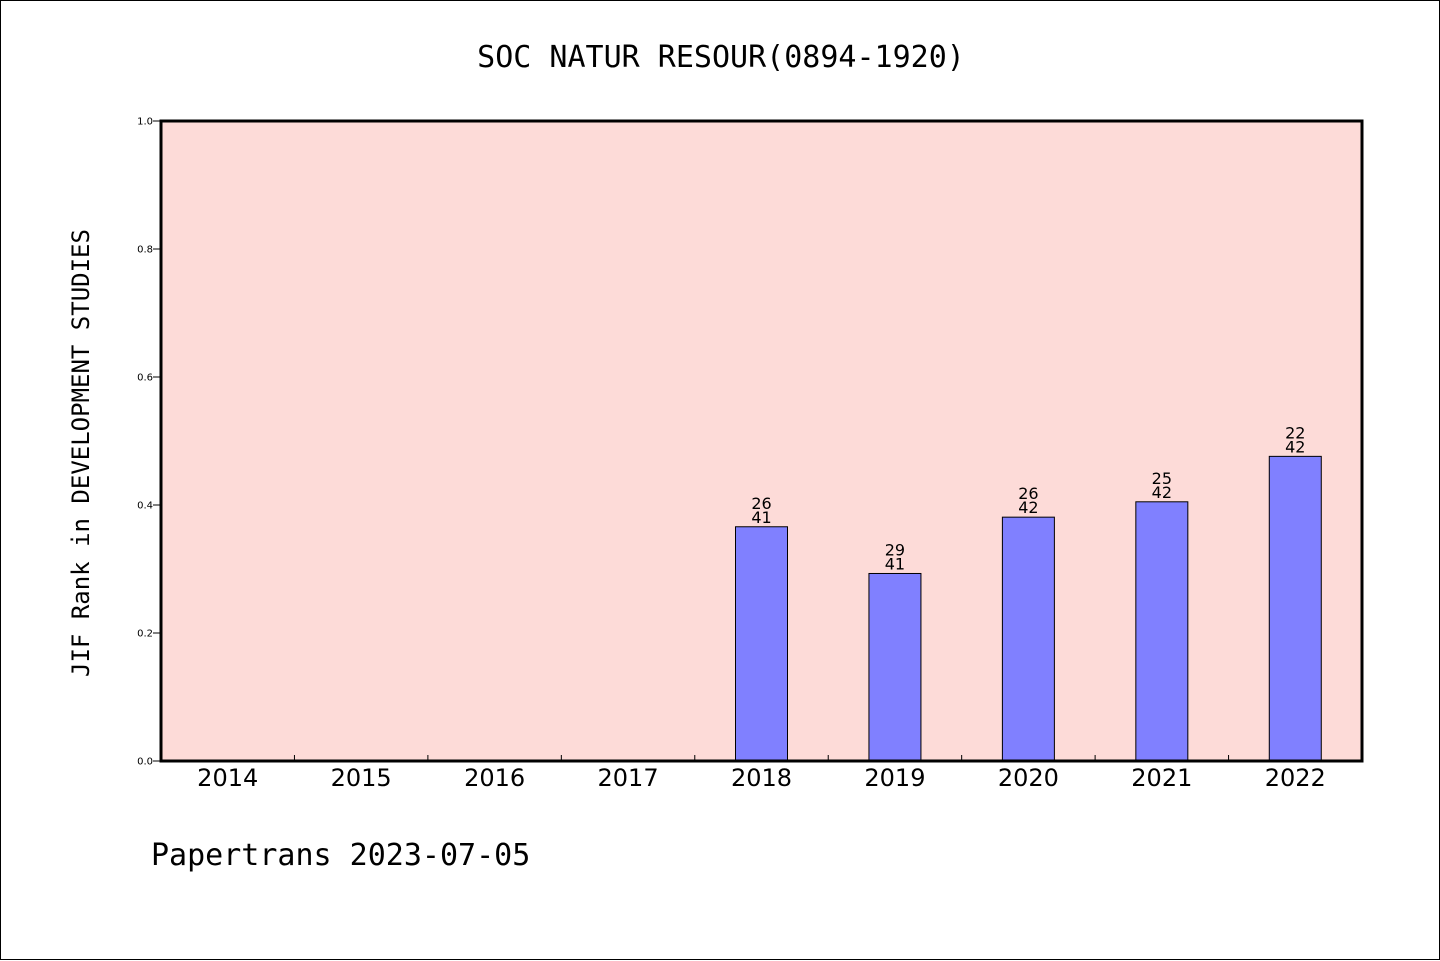 The width and height of the screenshot is (1440, 961). What do you see at coordinates (721, 57) in the screenshot?
I see `chart-title: SOC NATUR RESOUR(0894-1920)` at bounding box center [721, 57].